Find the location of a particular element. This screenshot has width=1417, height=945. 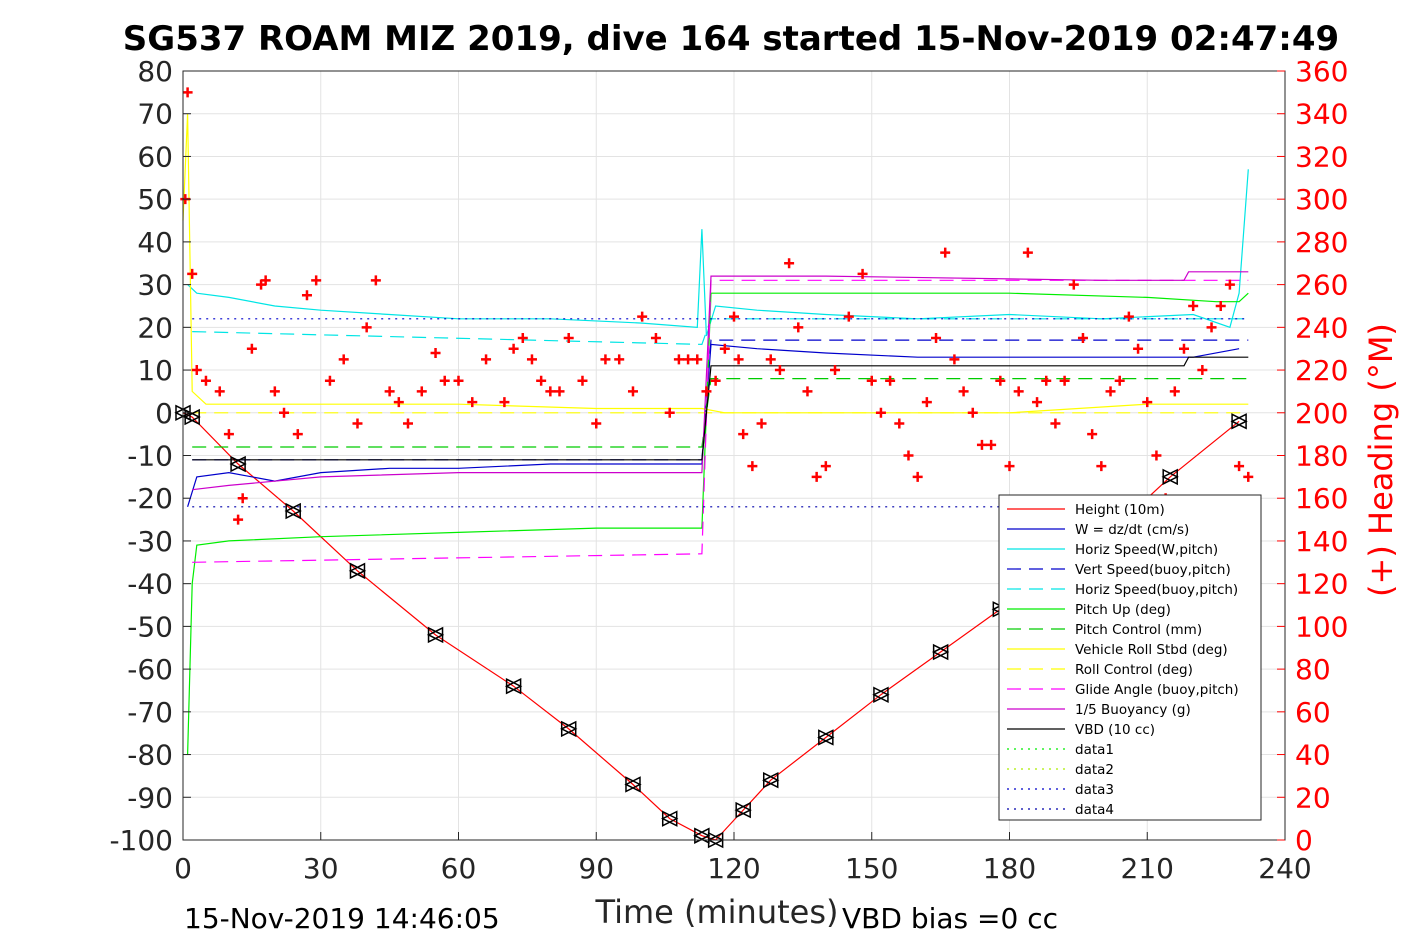

y-tick-label: 70 is located at coordinates (155, 114).